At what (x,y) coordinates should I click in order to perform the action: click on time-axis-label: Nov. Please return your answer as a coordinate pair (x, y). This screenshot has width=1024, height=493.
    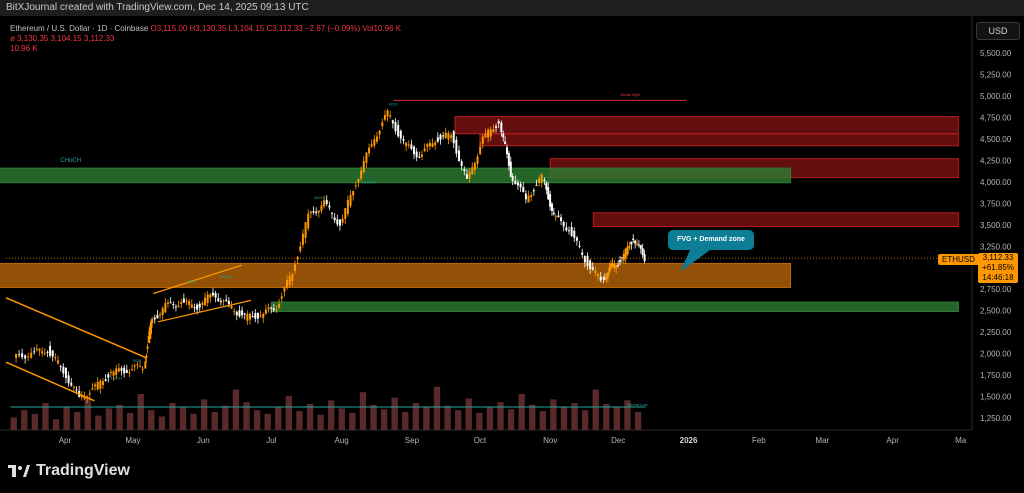
    Looking at the image, I should click on (550, 440).